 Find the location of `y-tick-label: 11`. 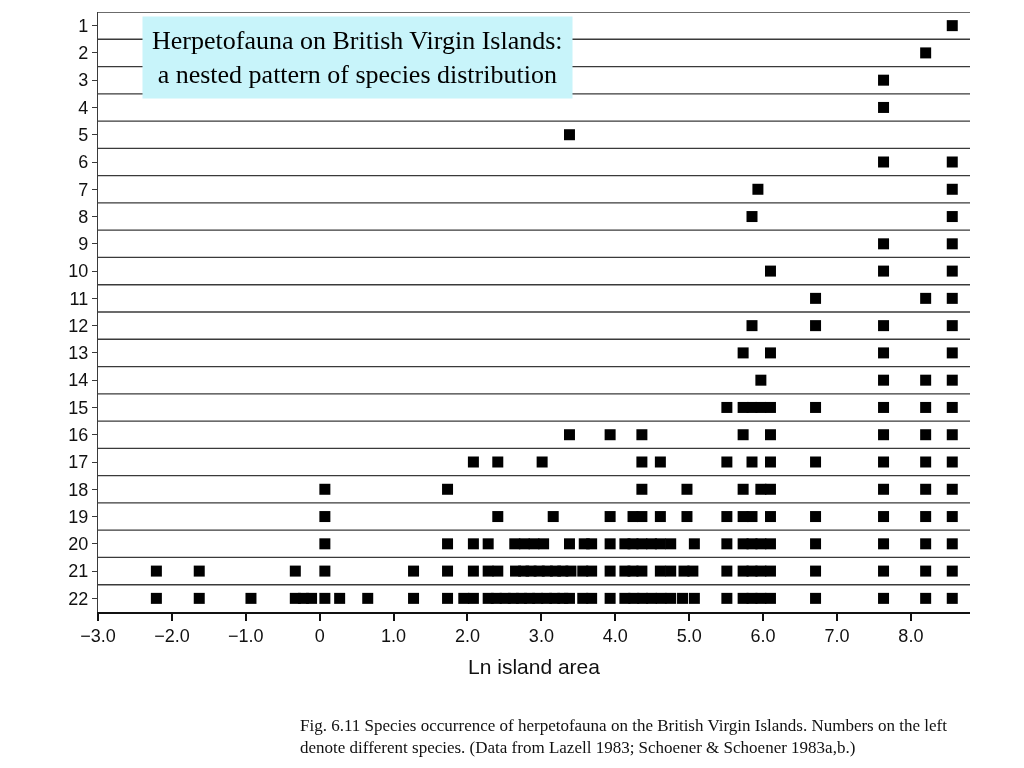

y-tick-label: 11 is located at coordinates (79, 298).